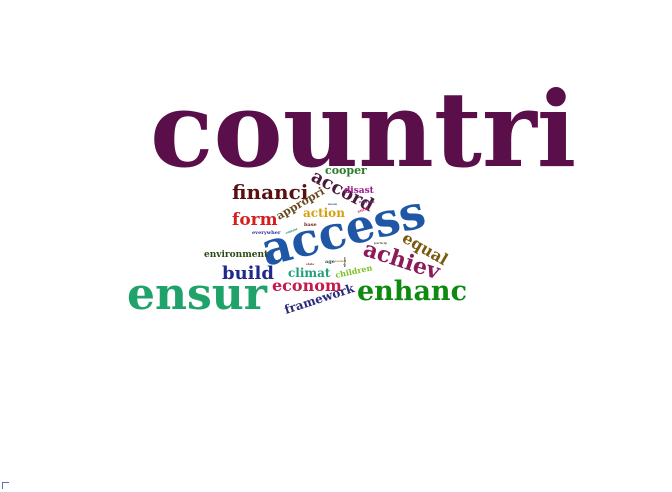 This screenshot has width=672, height=492. What do you see at coordinates (310, 264) in the screenshot?
I see `word-state: state` at bounding box center [310, 264].